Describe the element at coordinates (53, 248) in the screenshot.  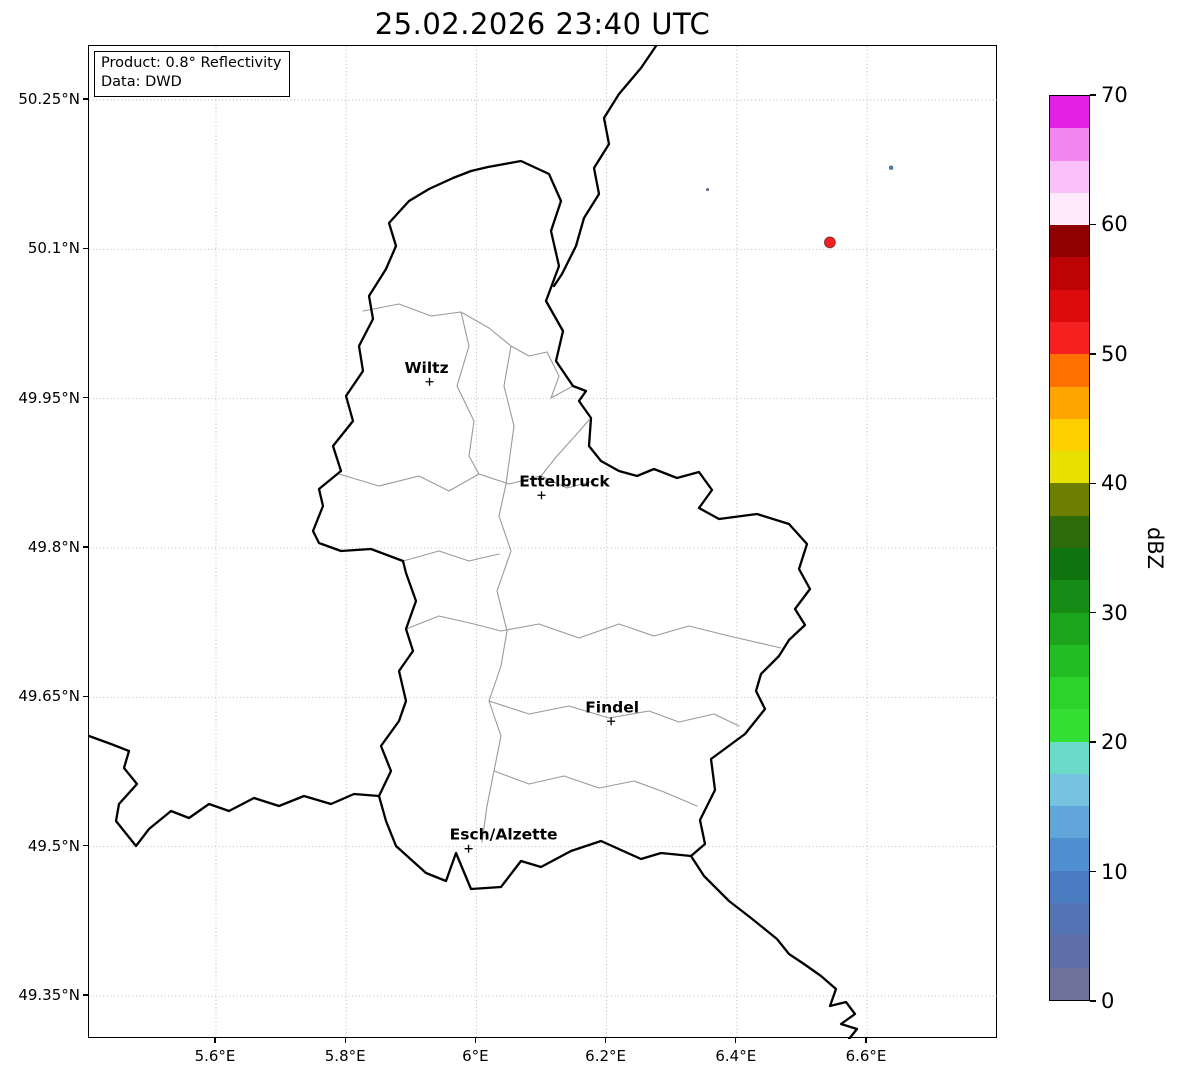
I see `y-axis-tick-label: 50.1°N` at that location.